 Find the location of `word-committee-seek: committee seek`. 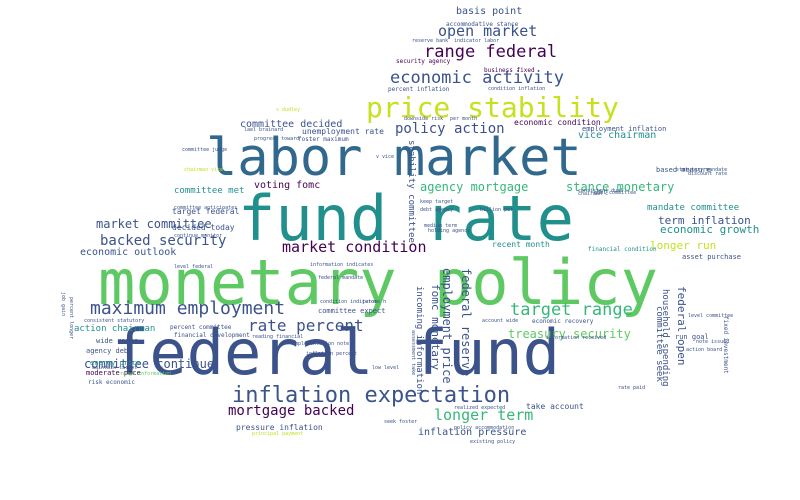

word-committee-seek: committee seek is located at coordinates (659, 344).